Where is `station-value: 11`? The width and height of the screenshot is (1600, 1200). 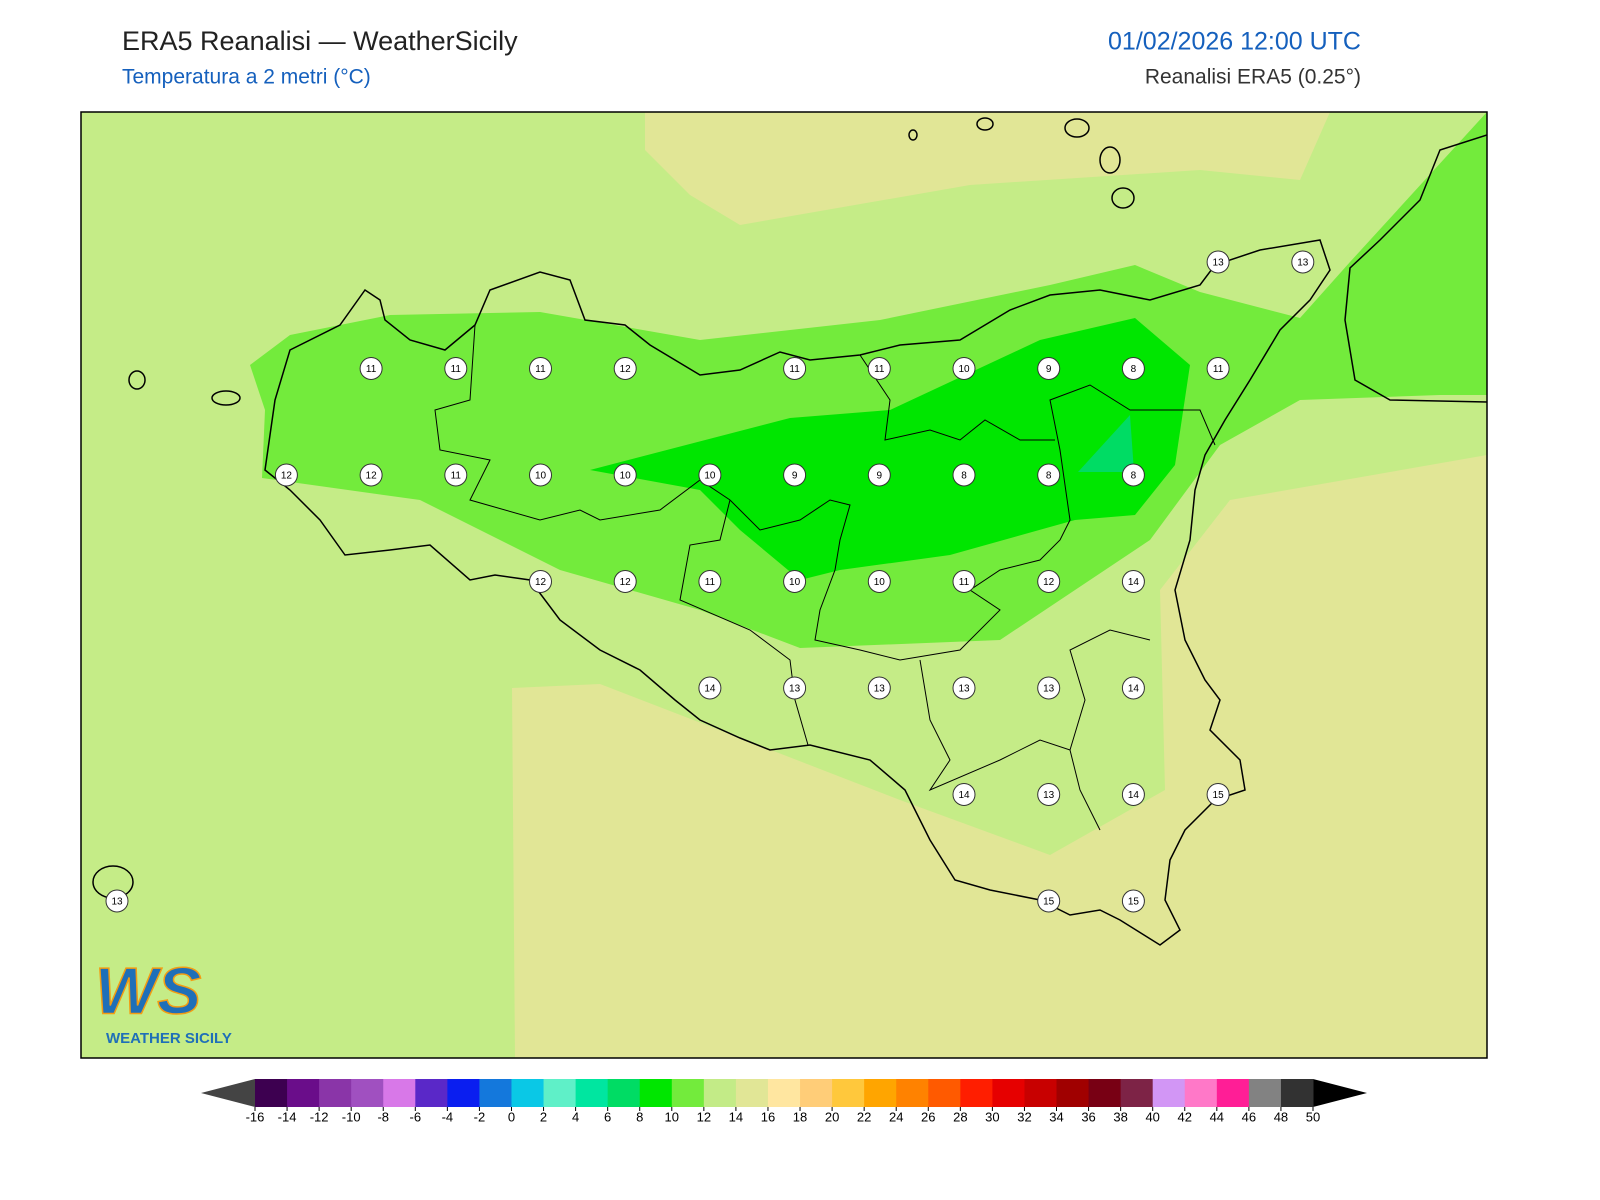 station-value: 11 is located at coordinates (964, 582).